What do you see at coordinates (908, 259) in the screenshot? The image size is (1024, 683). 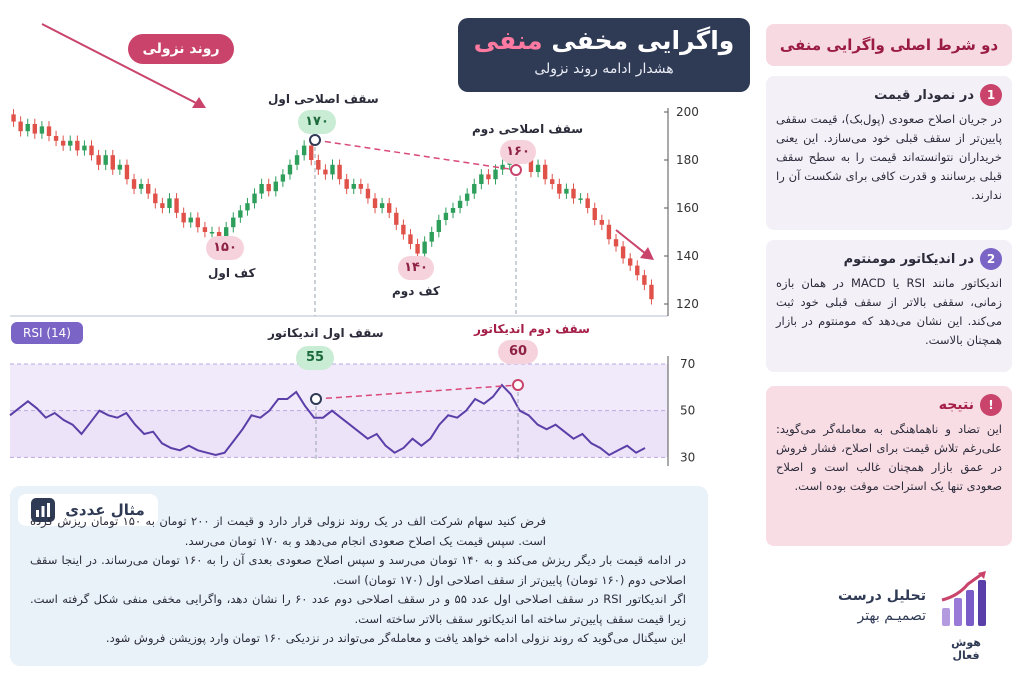 I see `card-title: در اندیکاتور مومنتوم` at bounding box center [908, 259].